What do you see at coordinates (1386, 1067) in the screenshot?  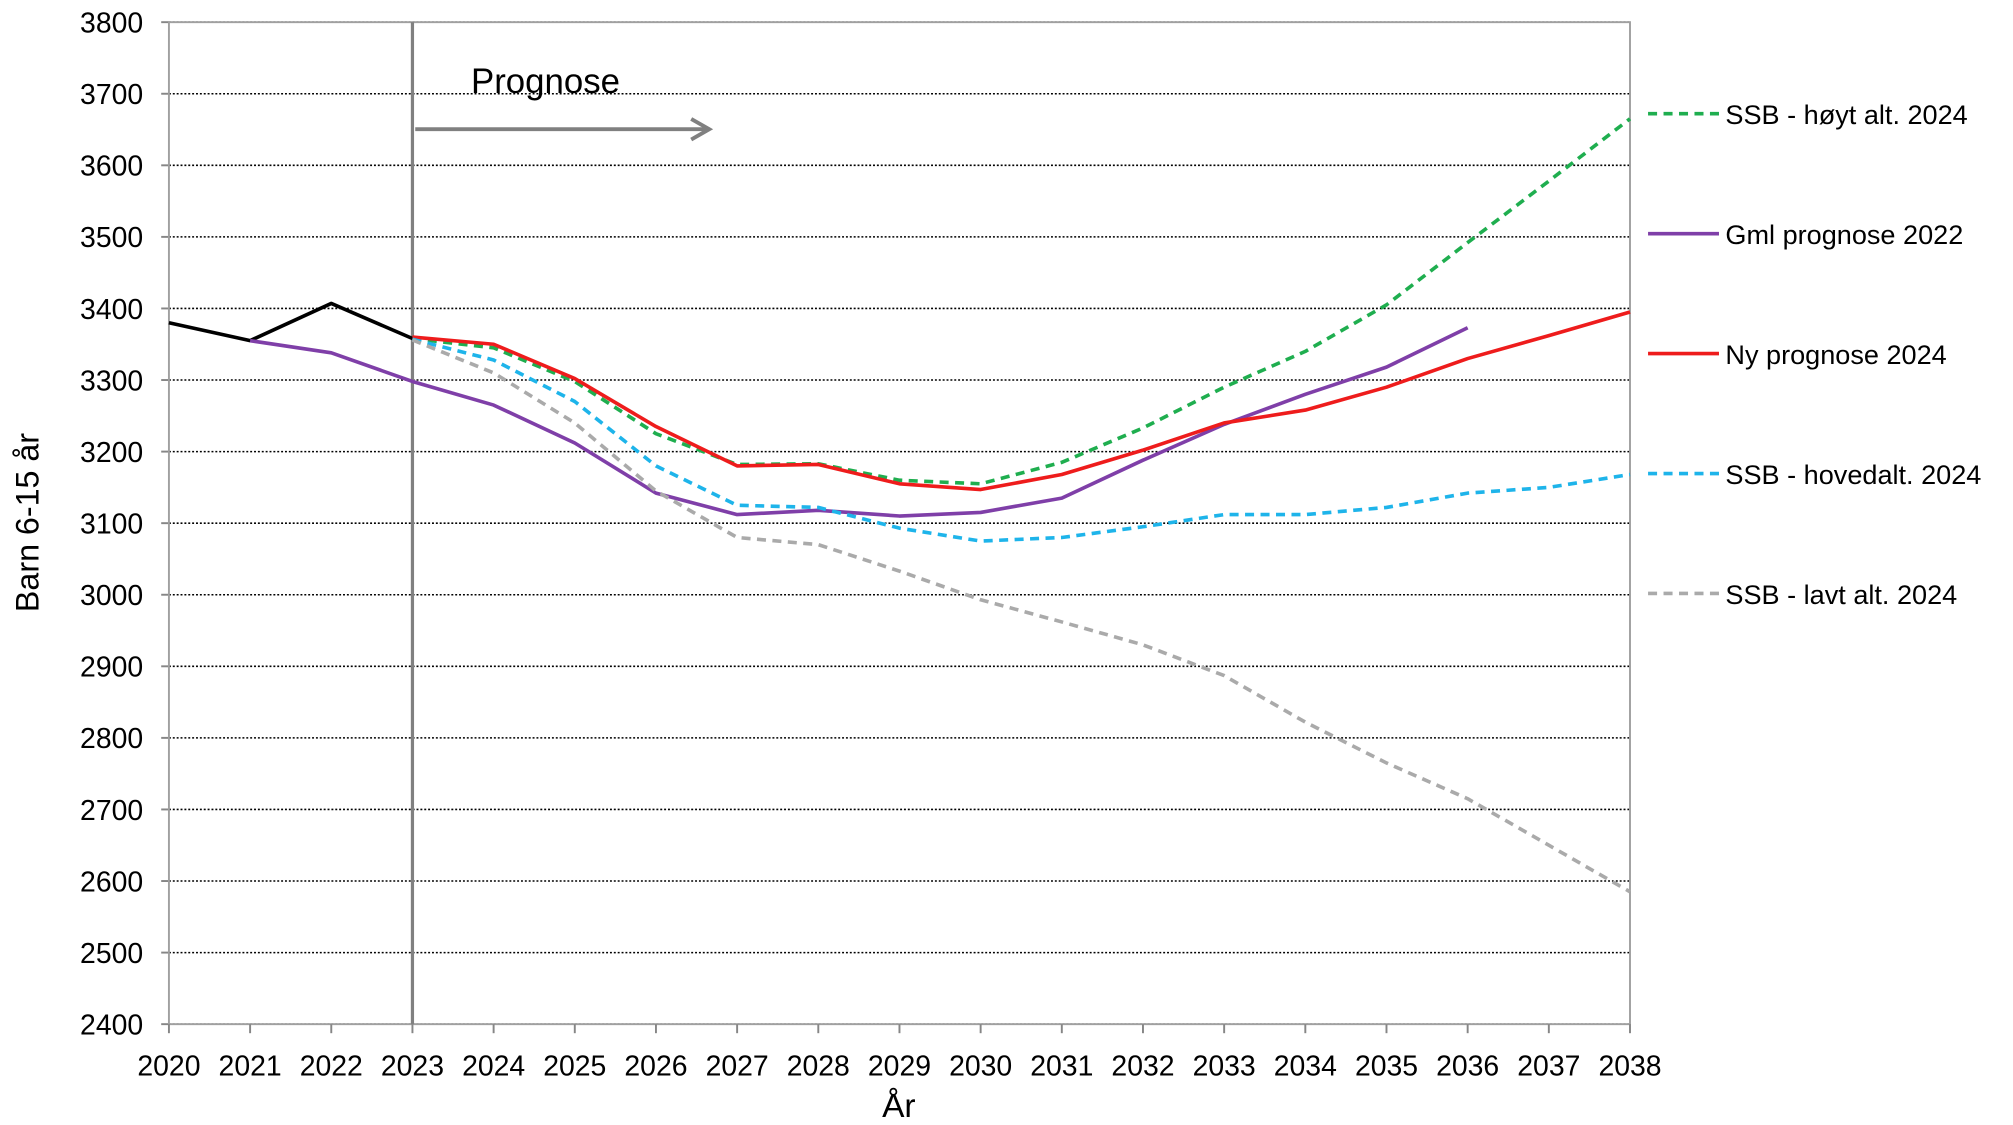 I see `x-tick-label: 2035` at bounding box center [1386, 1067].